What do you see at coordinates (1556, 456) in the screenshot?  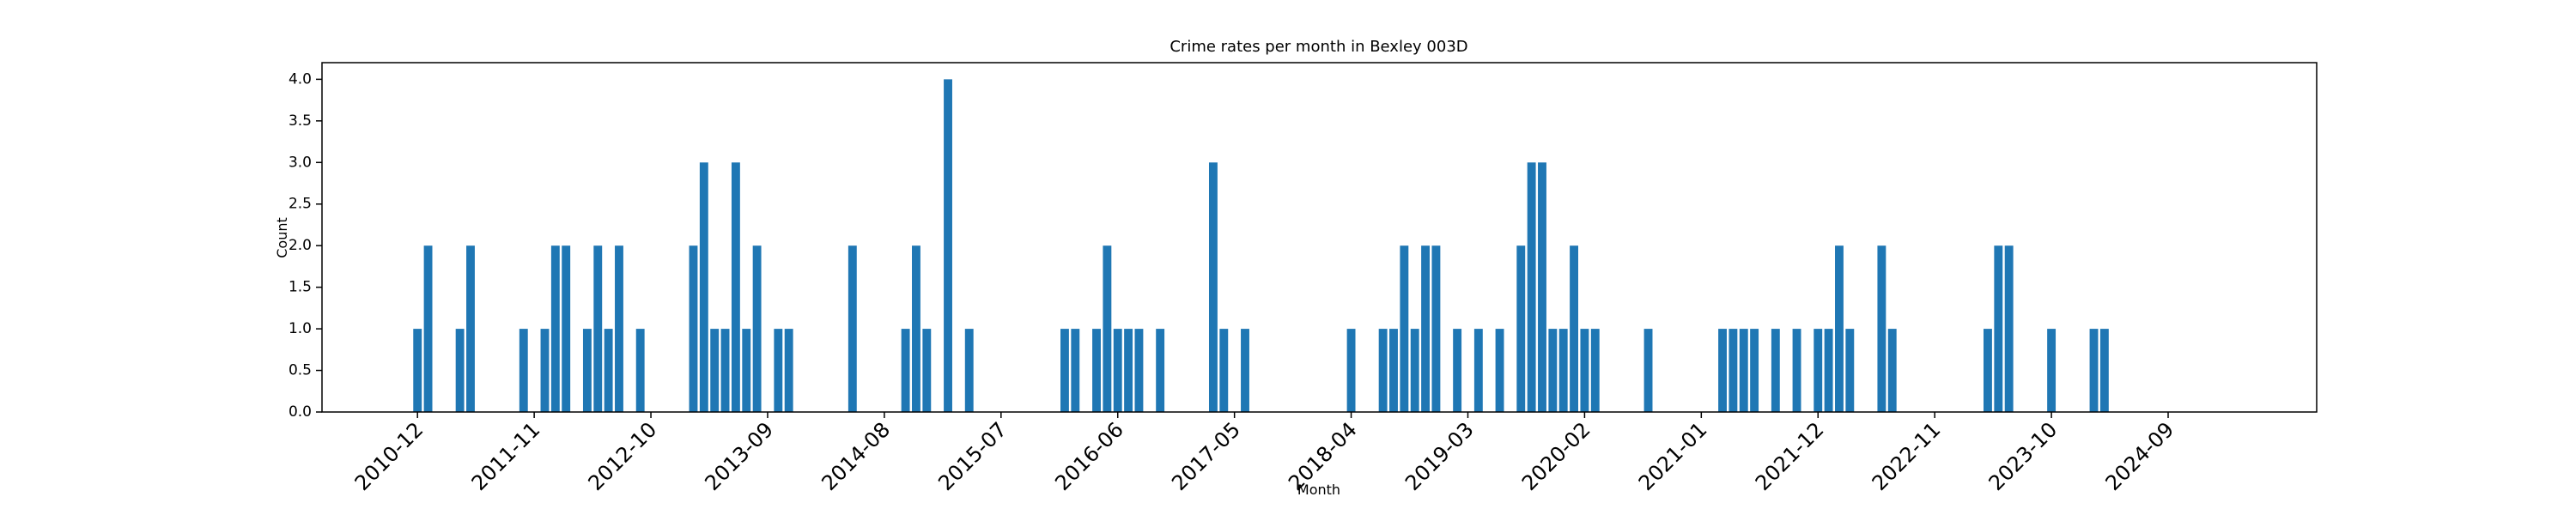 I see `x-tick-label: 2020-02` at bounding box center [1556, 456].